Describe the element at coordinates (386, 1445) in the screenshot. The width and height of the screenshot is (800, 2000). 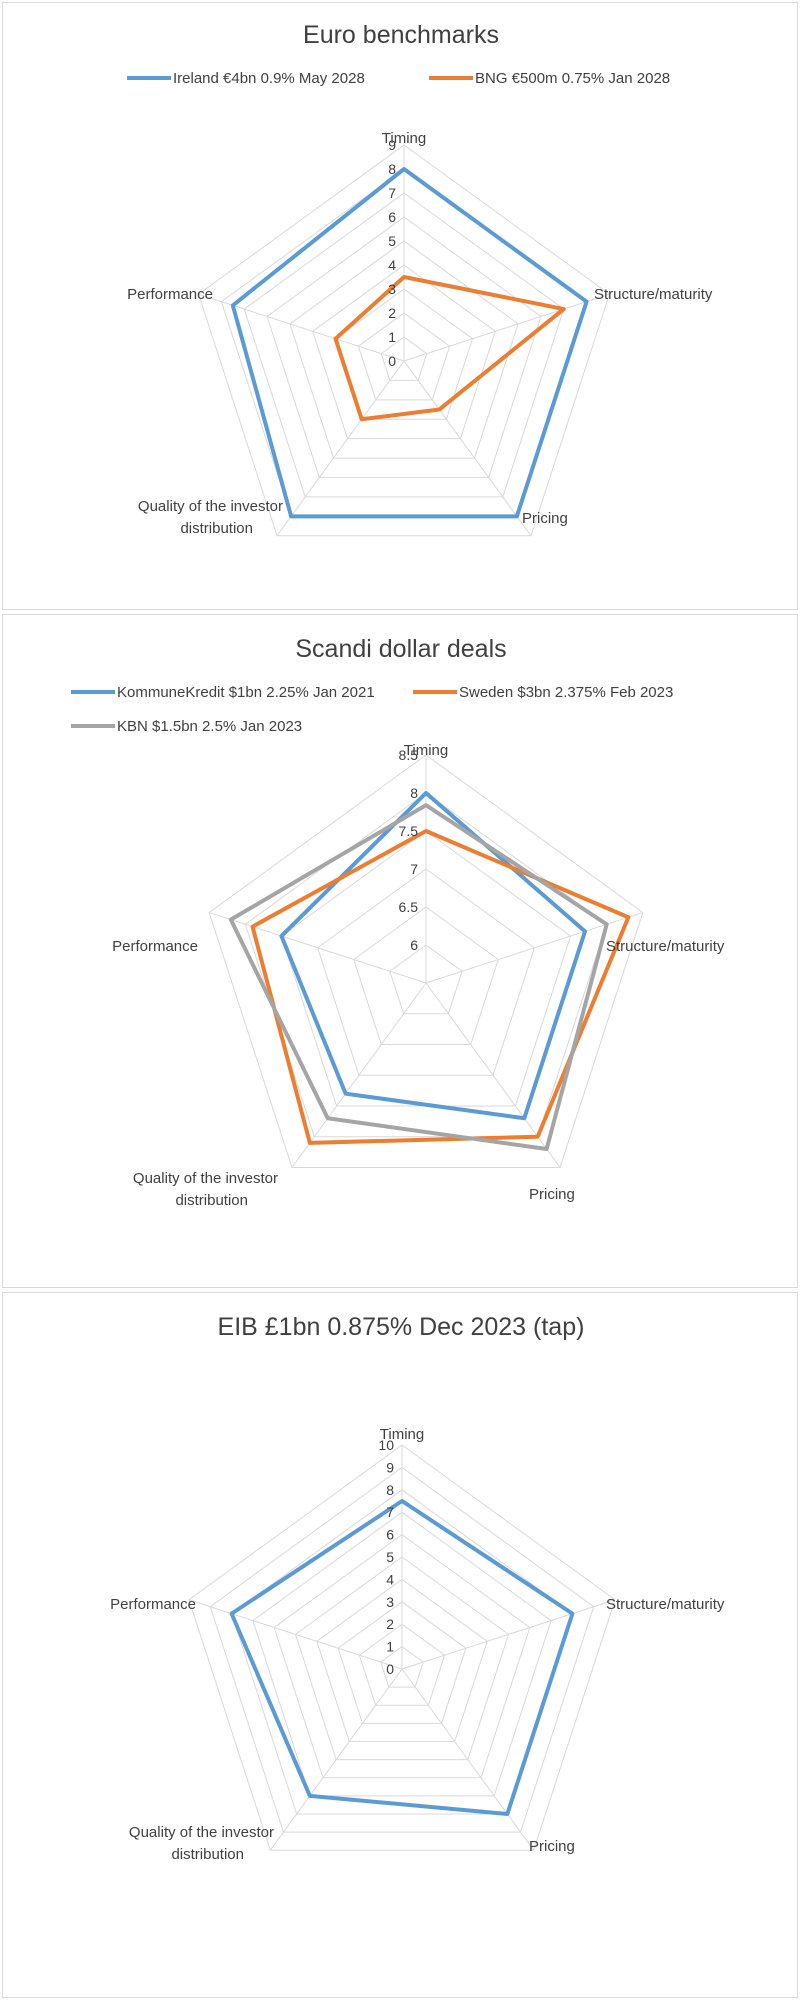
I see `tick-label: 10` at that location.